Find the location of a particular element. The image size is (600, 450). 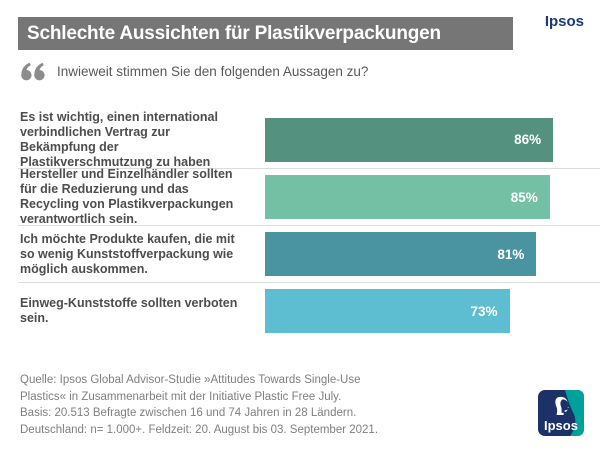

bar-value: 86% is located at coordinates (528, 139).